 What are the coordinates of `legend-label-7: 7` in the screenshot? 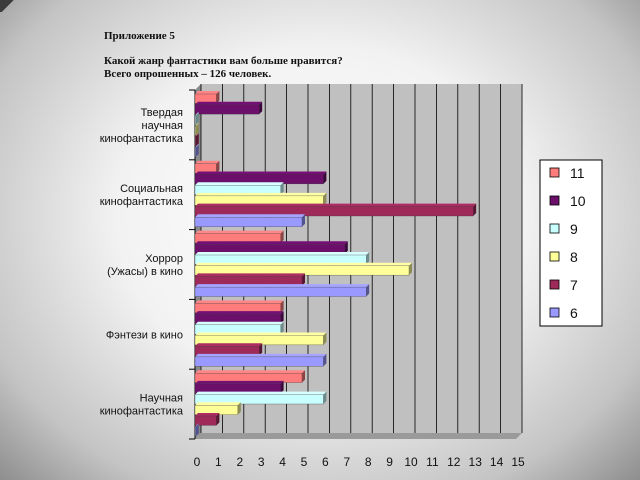 It's located at (574, 285).